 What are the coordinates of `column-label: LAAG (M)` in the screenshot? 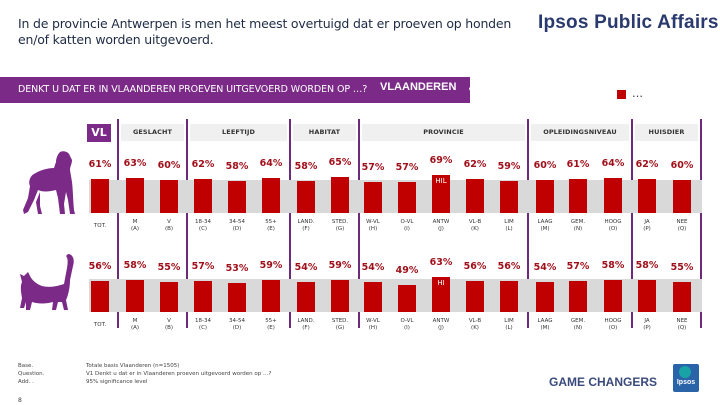 It's located at (545, 226).